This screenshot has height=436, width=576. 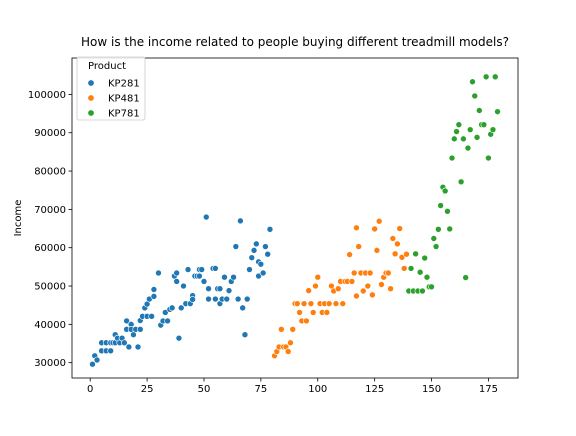 I want to click on x-tick-label: 75, so click(x=261, y=389).